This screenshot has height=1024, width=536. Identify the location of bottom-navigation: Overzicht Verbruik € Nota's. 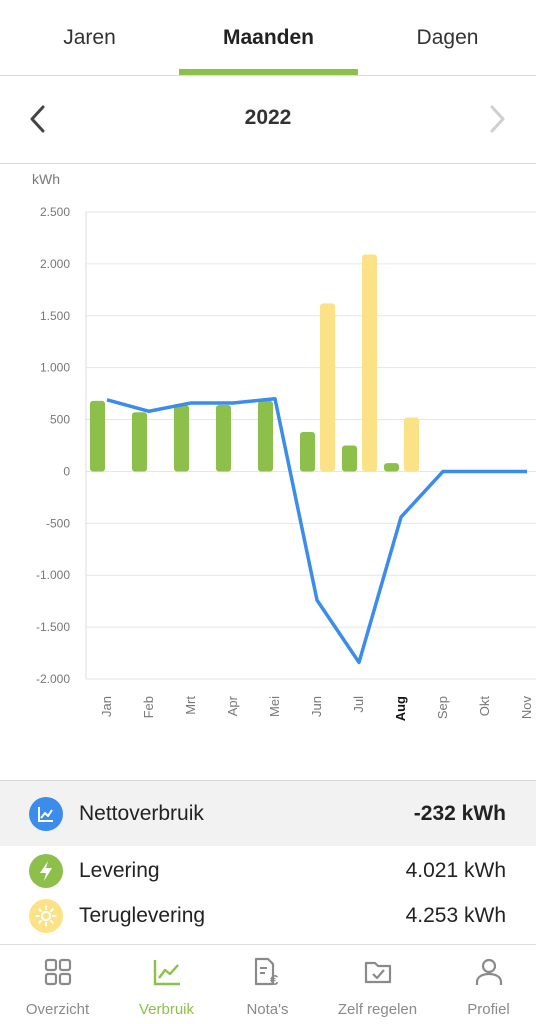
(268, 984).